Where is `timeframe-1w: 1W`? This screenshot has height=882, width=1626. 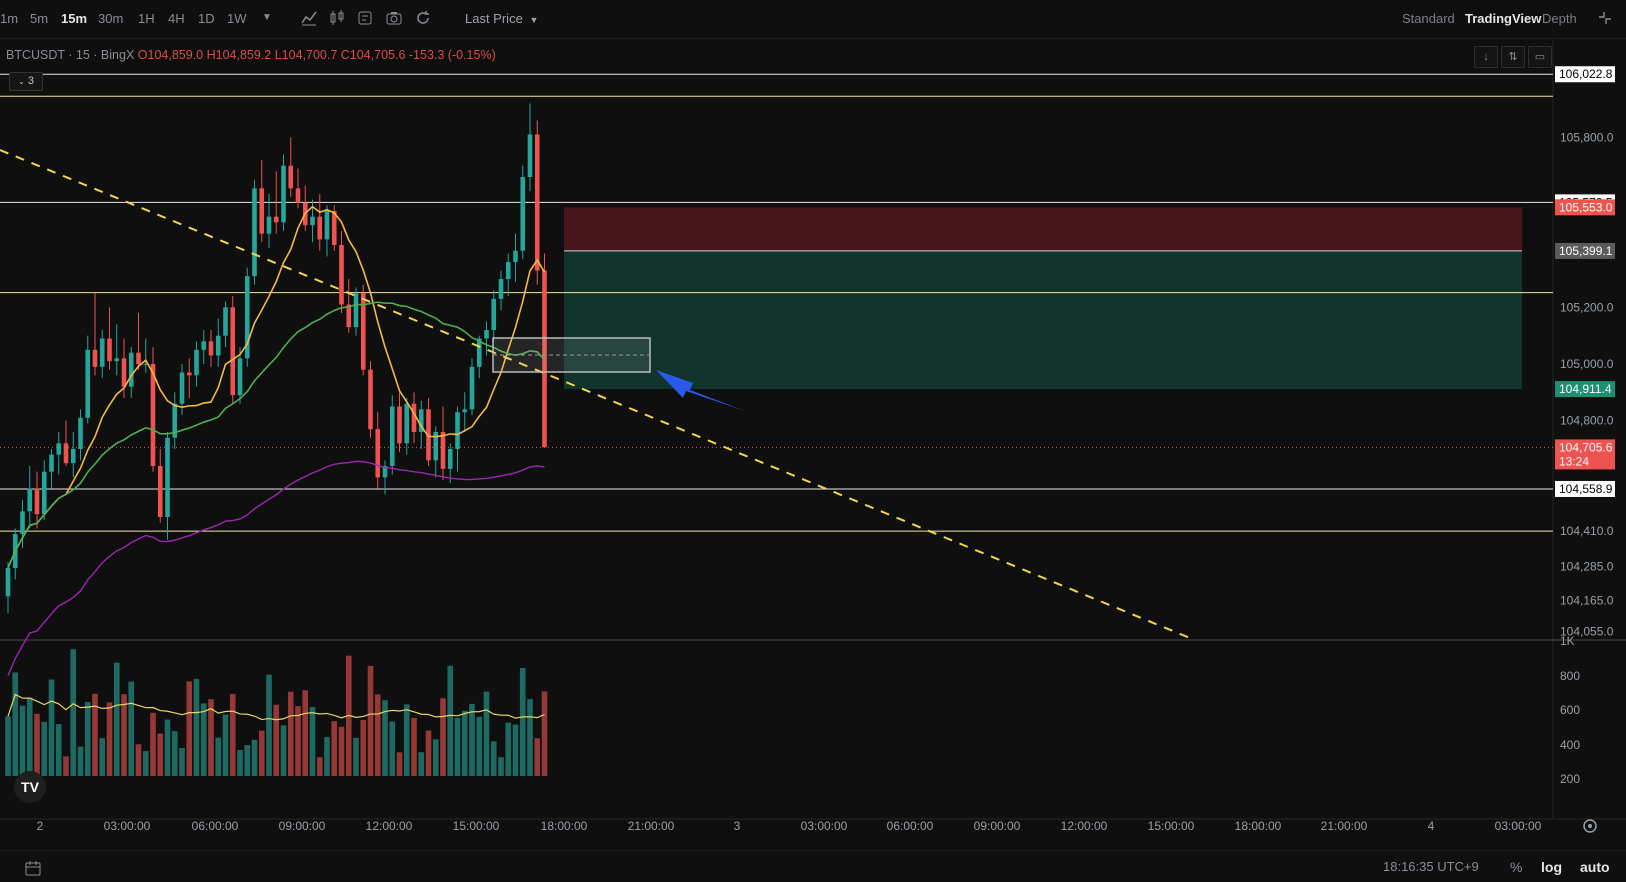
timeframe-1w: 1W is located at coordinates (237, 18).